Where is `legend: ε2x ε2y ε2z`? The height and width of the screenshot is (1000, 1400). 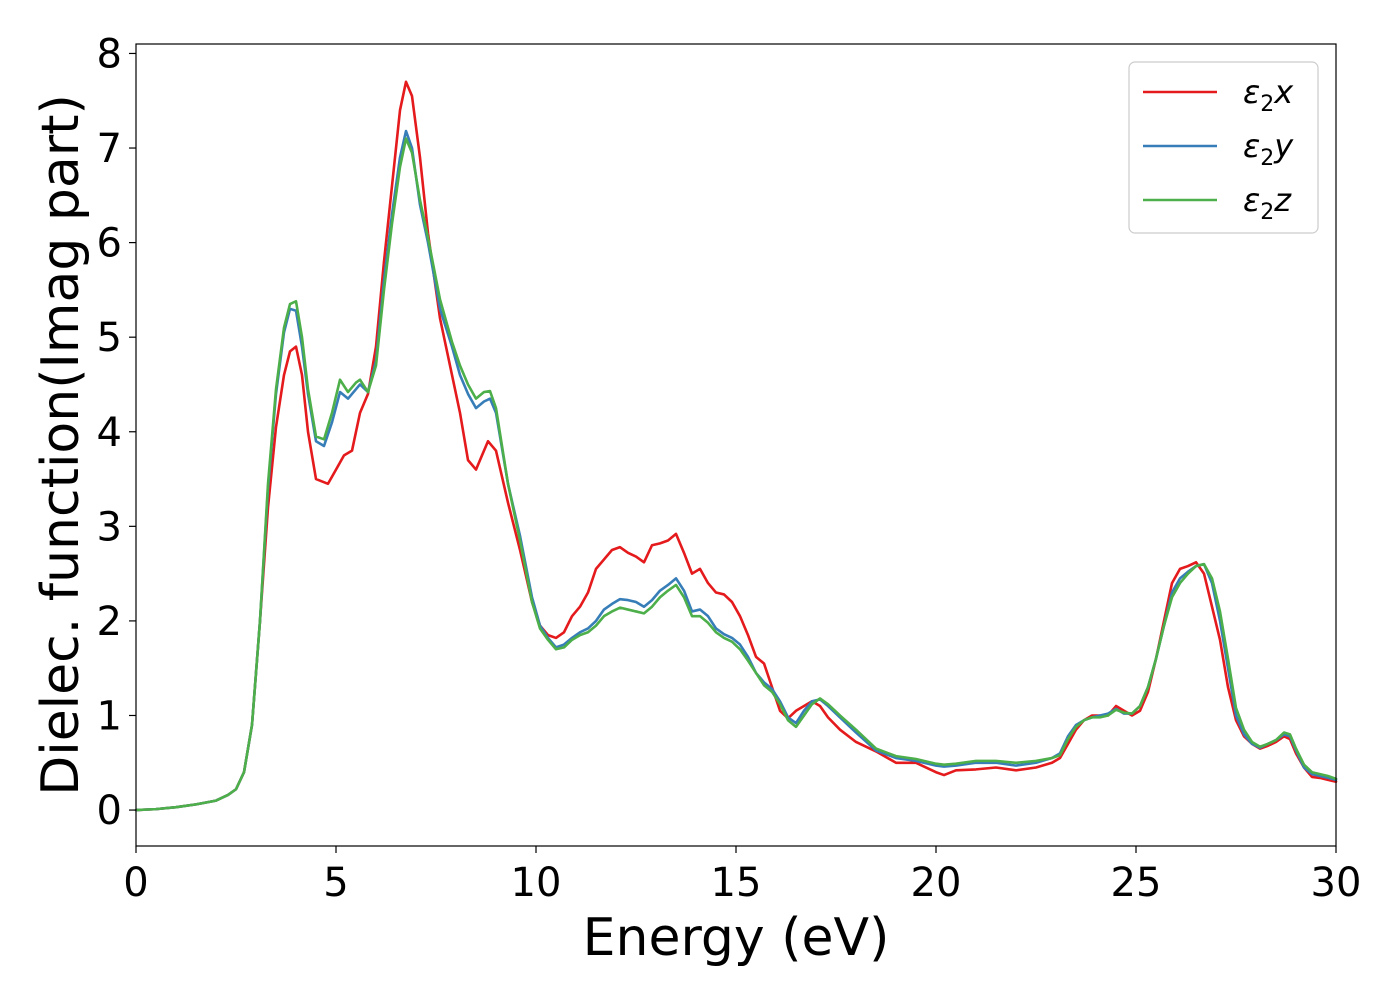 legend: ε2x ε2y ε2z is located at coordinates (1223, 147).